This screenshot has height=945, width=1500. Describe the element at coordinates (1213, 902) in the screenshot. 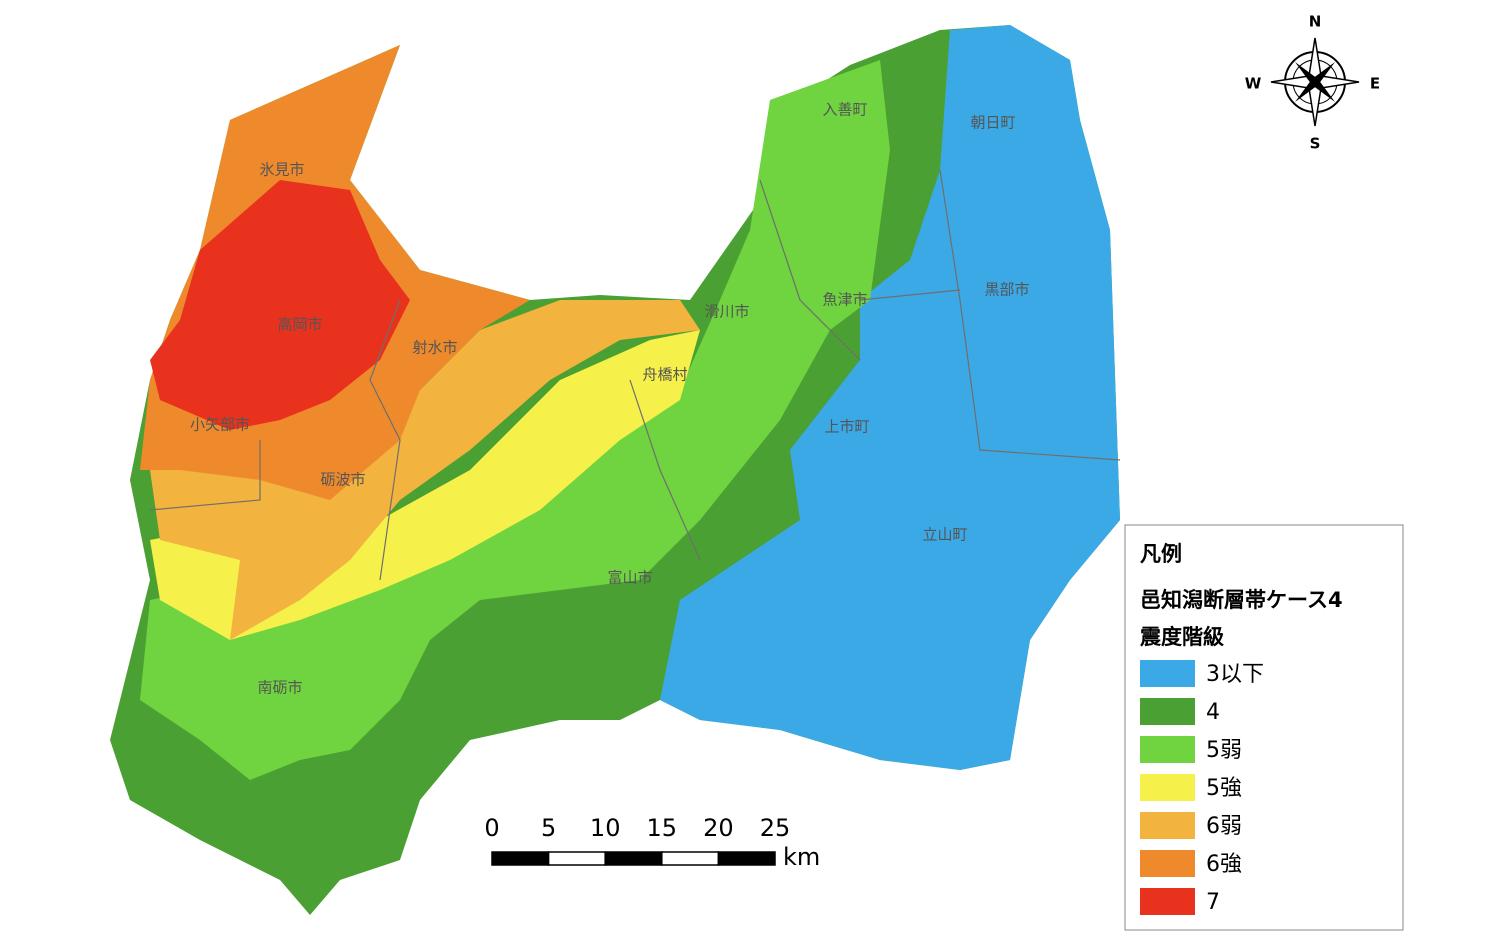

I see `legend-label: 7` at that location.